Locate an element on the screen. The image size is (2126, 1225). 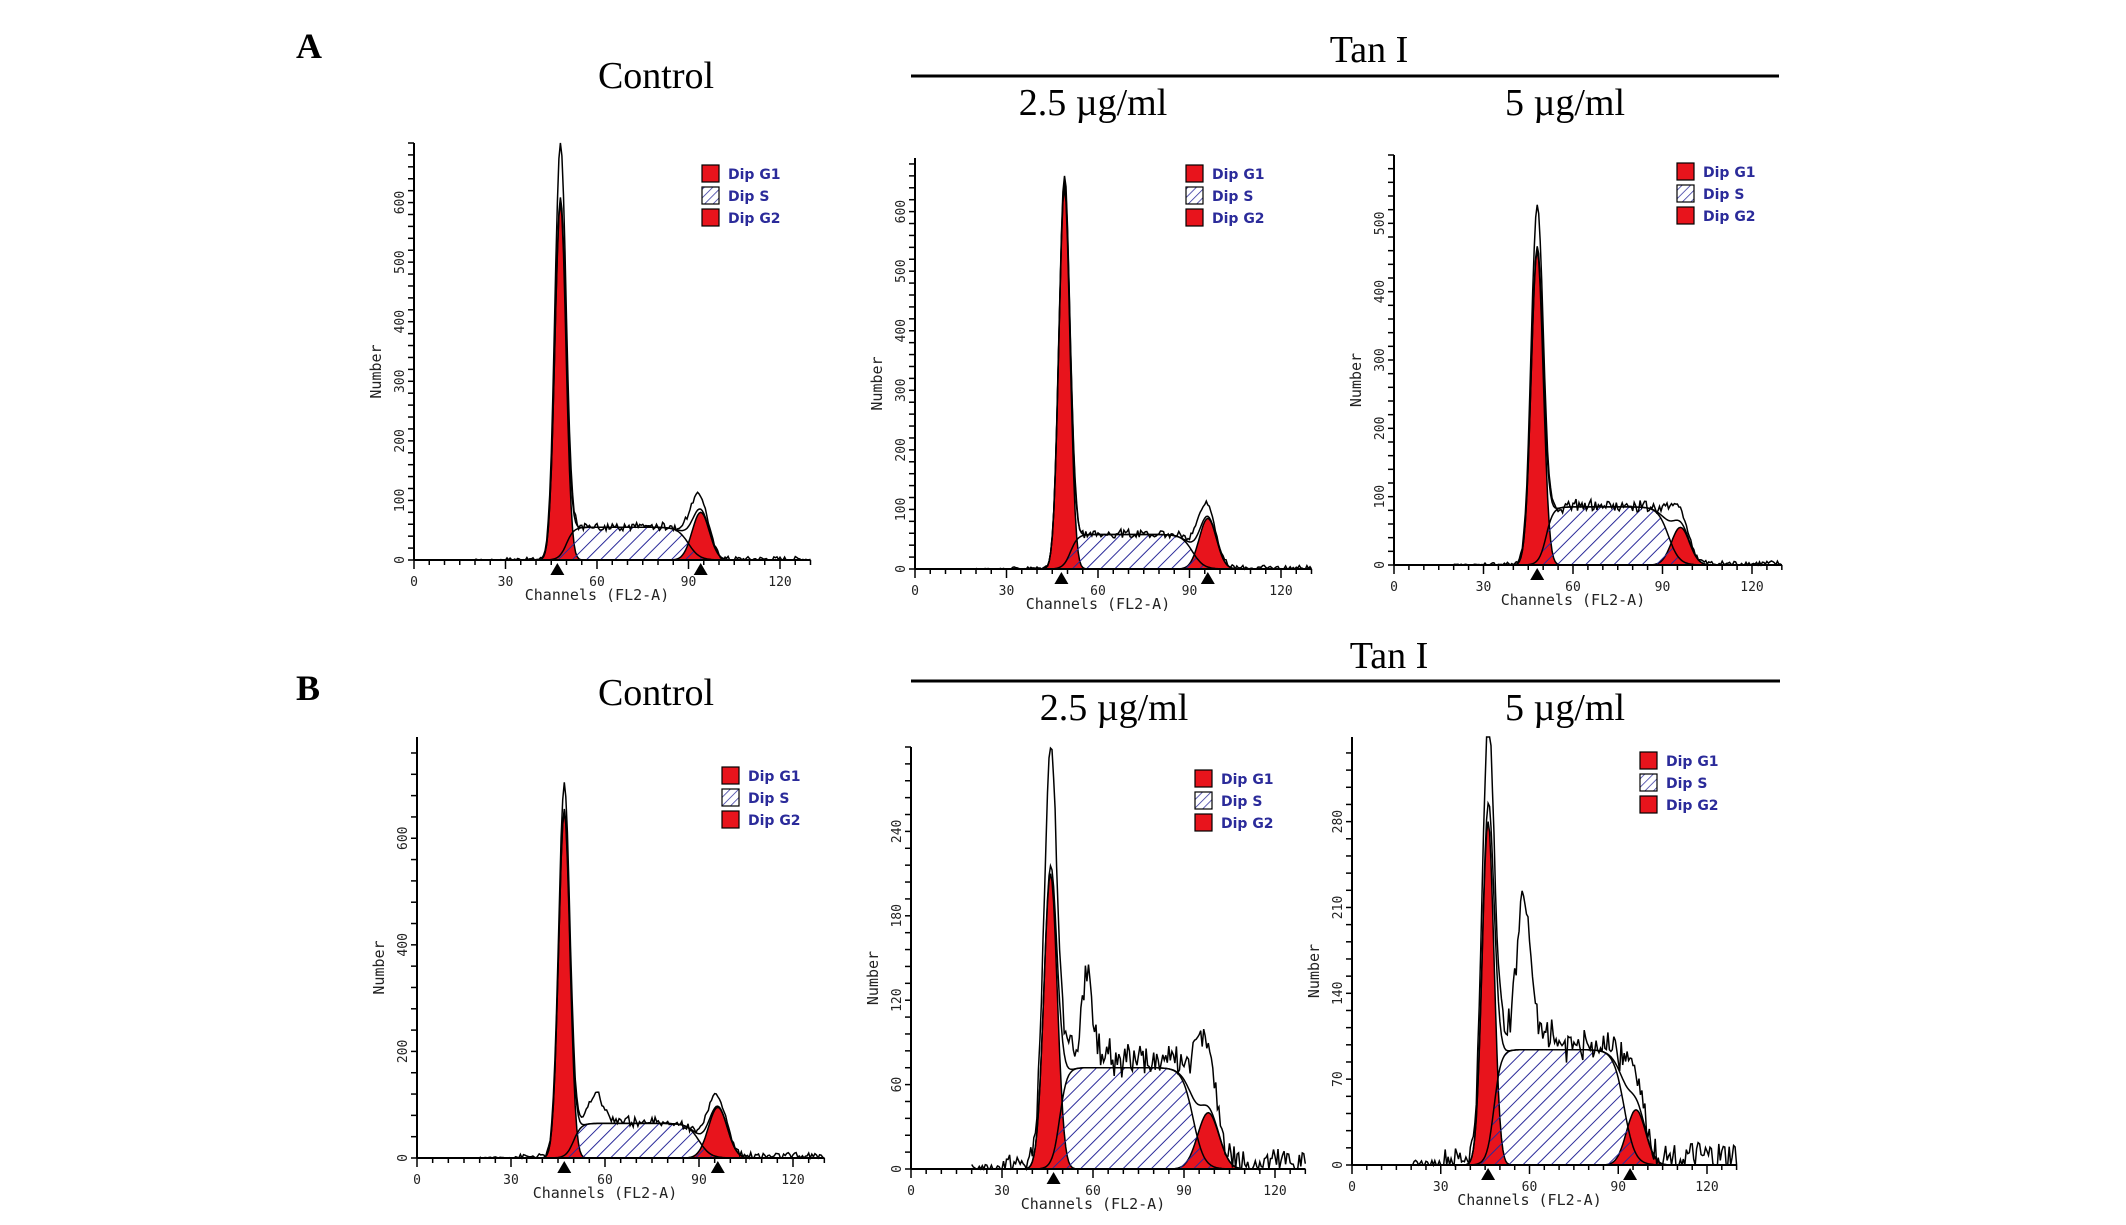
a-dose1-title: 2.5 µg/ml is located at coordinates (1093, 103).